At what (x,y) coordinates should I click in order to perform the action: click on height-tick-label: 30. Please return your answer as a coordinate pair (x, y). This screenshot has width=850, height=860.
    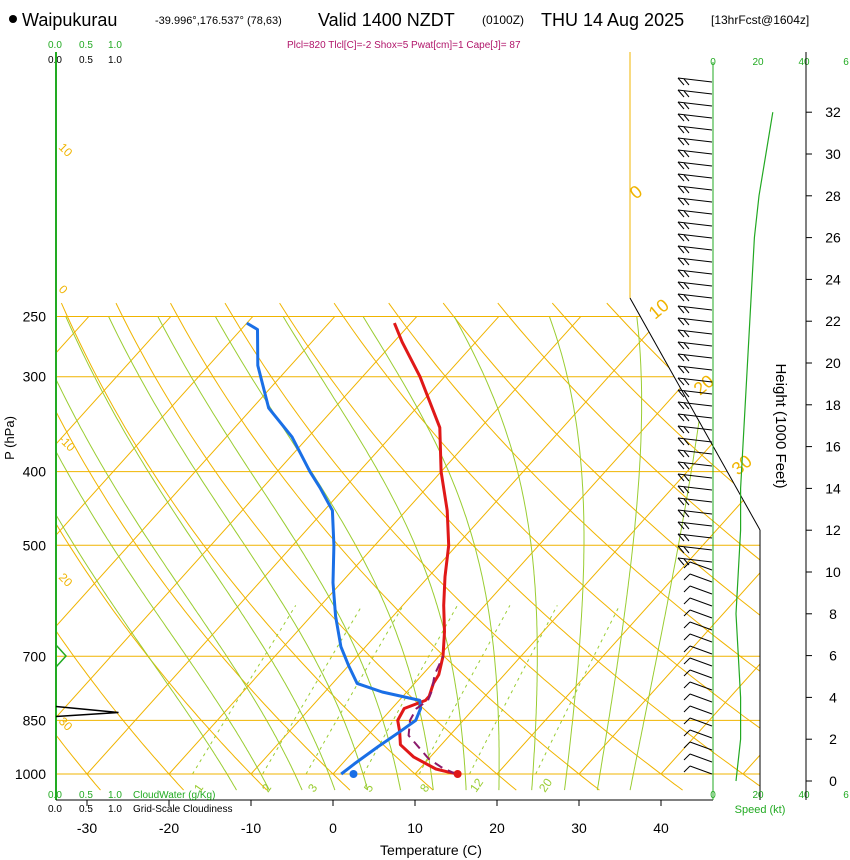
    Looking at the image, I should click on (833, 154).